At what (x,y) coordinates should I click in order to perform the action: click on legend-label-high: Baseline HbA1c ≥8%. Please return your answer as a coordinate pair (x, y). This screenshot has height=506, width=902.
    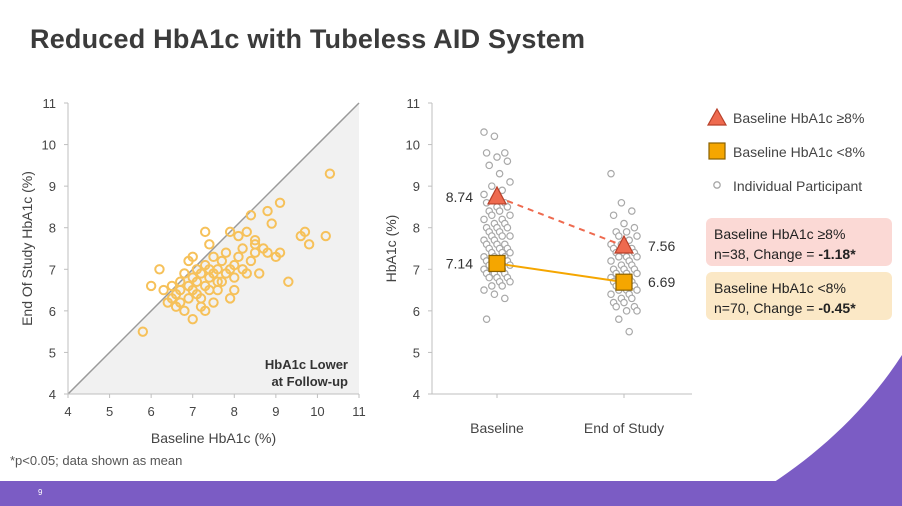
    Looking at the image, I should click on (799, 118).